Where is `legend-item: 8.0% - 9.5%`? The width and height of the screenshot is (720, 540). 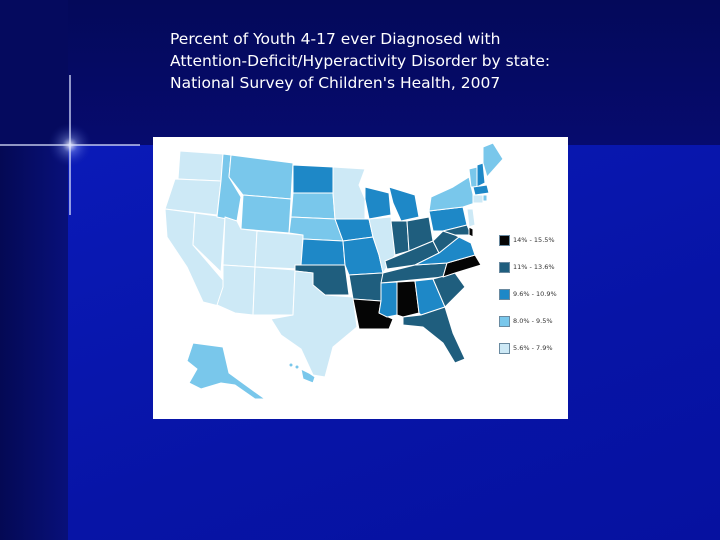 legend-item: 8.0% - 9.5% is located at coordinates (532, 322).